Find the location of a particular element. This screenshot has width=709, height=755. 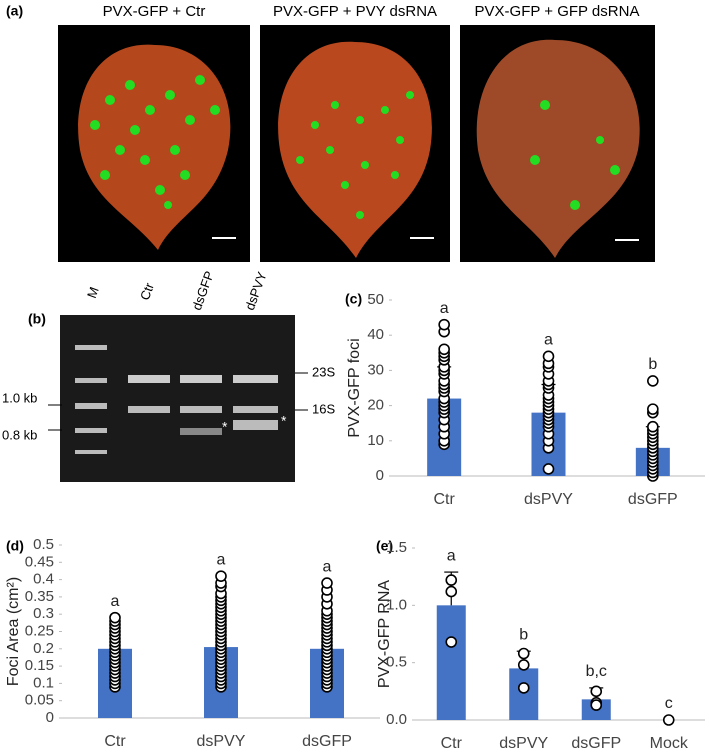

gel-bands is located at coordinates (176, 399).